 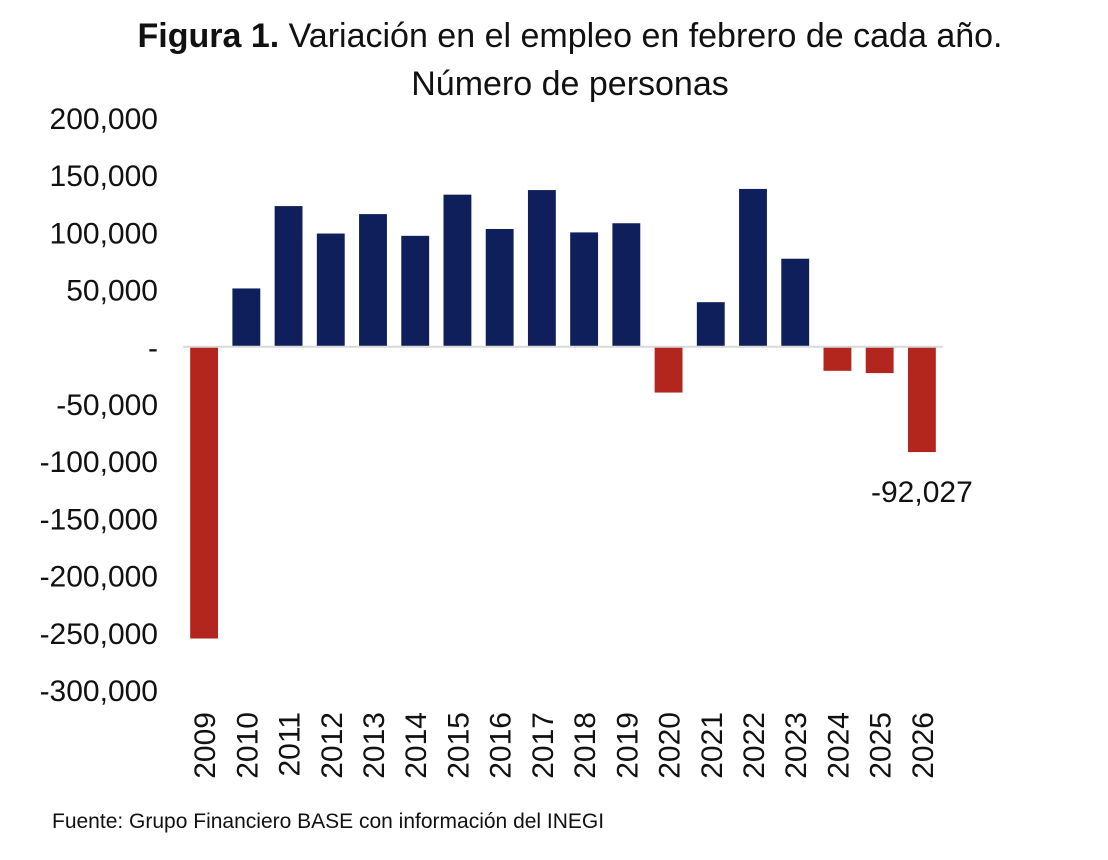 What do you see at coordinates (104, 119) in the screenshot?
I see `y-tick-label: 200,000` at bounding box center [104, 119].